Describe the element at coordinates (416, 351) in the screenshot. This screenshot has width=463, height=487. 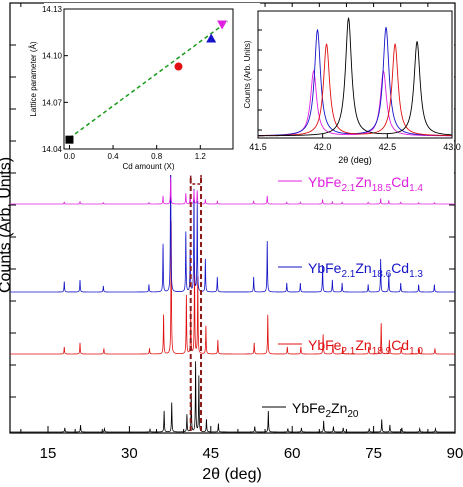
I see `legend-label-part: 1.0` at that location.